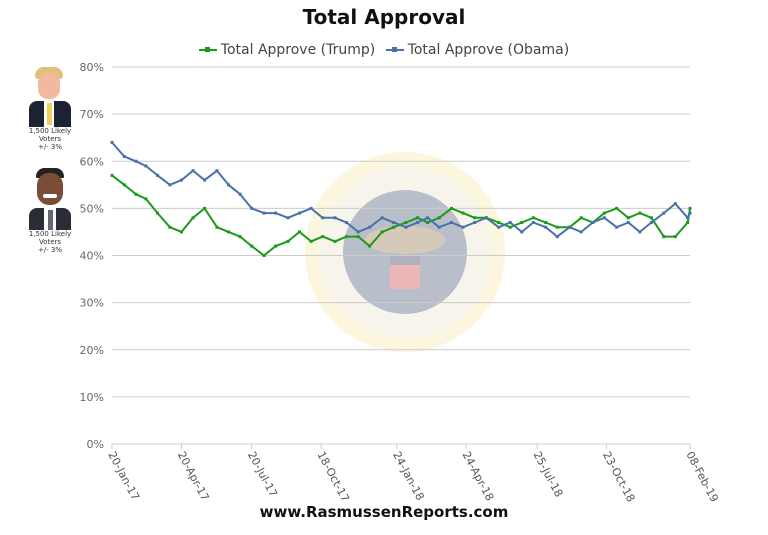 Image resolution: width=768 pixels, height=535 pixels. I want to click on legend-item-obama: Total Approve (Obama), so click(477, 50).